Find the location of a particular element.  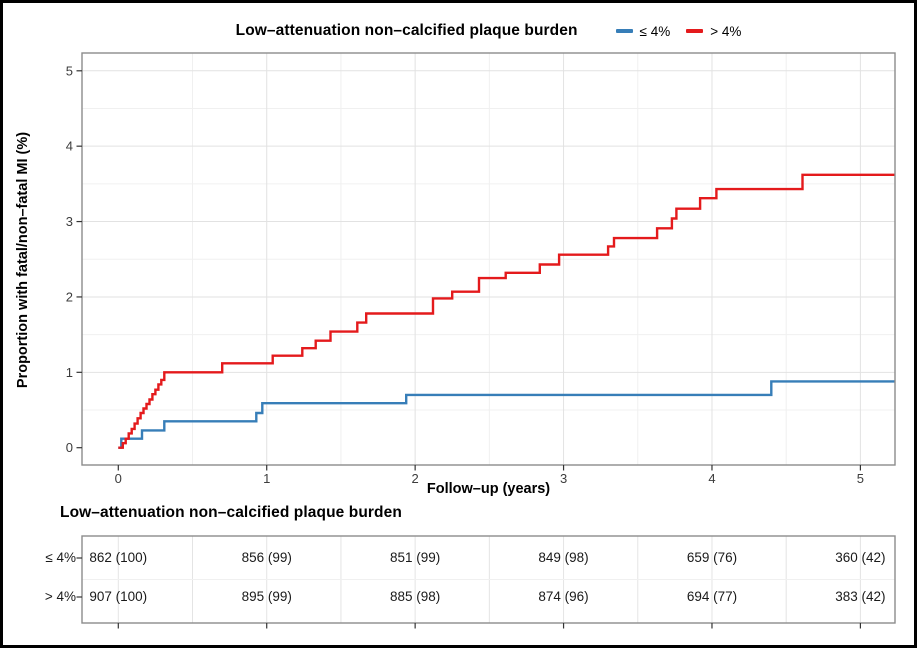

x-tick-label: 5 is located at coordinates (860, 478).